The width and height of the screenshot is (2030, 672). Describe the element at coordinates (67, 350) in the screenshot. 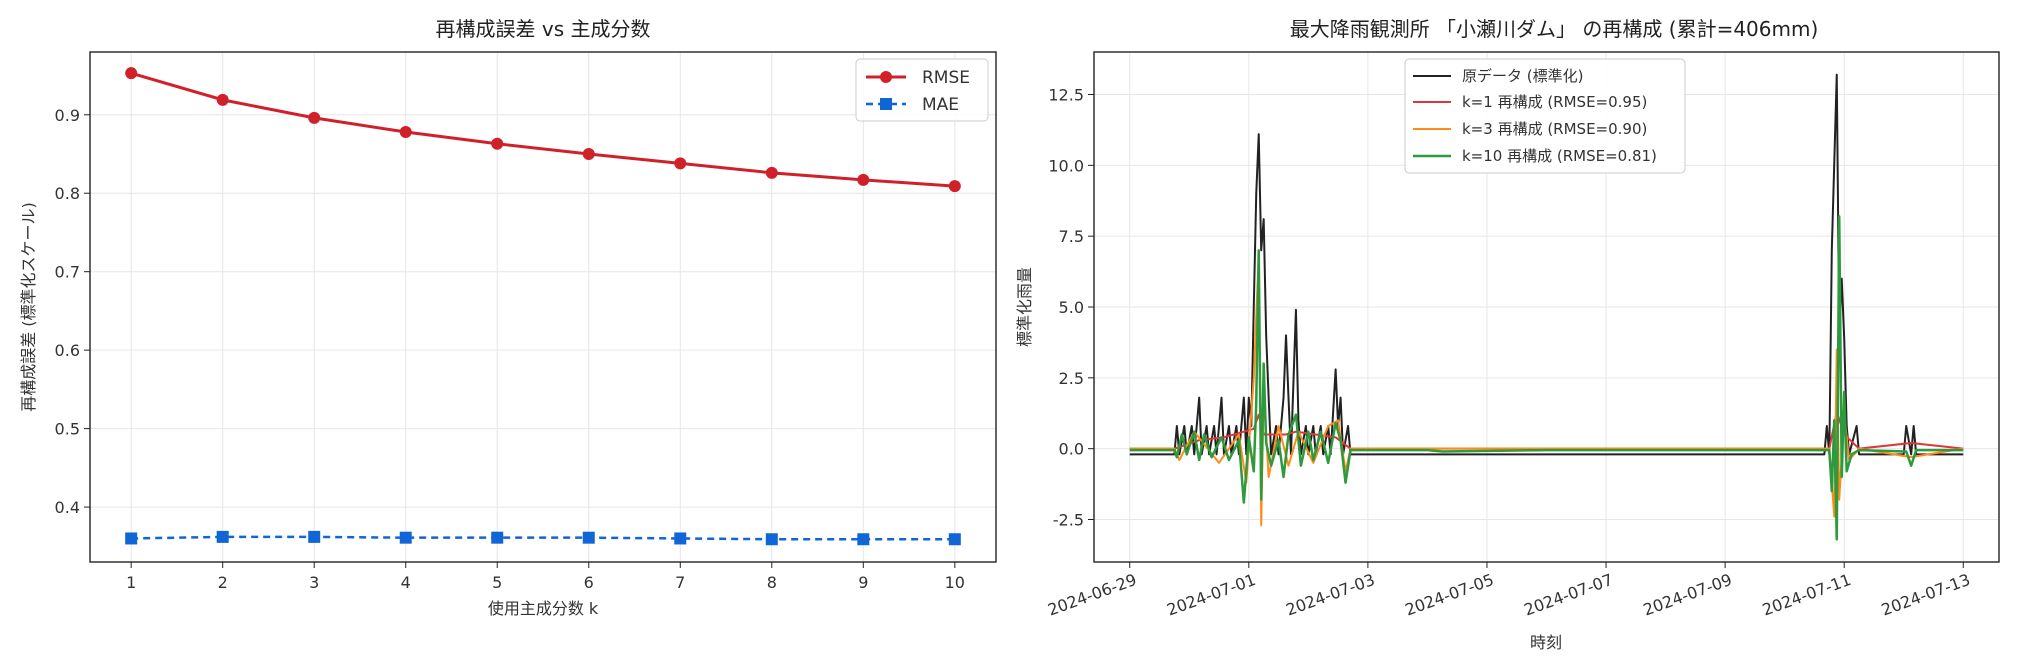

I see `left-y-tick-label: 0.6` at that location.